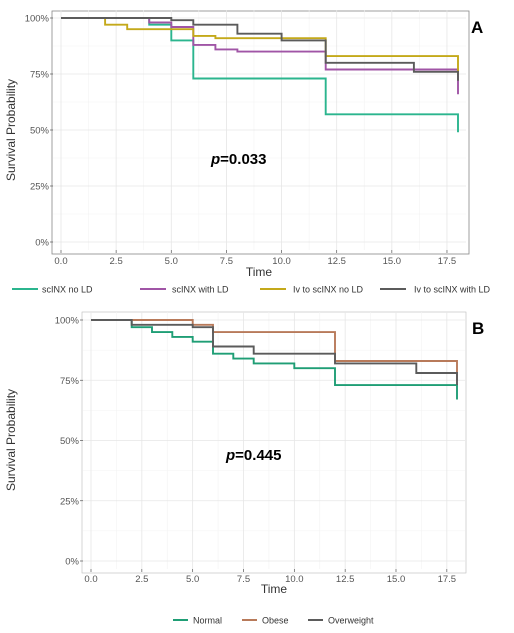  I want to click on panel-a-label: A, so click(477, 27).